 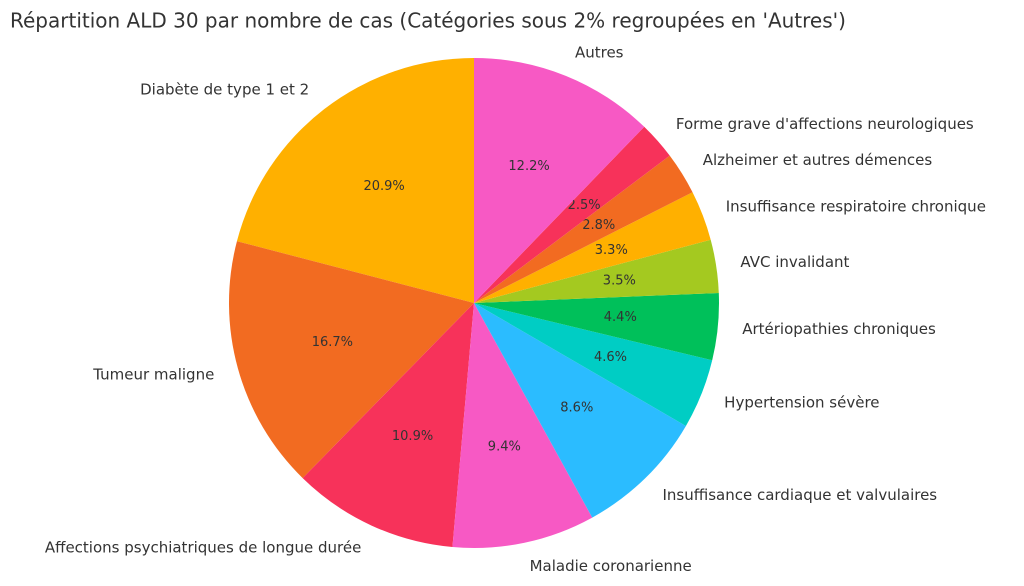 What do you see at coordinates (799, 495) in the screenshot?
I see `slice-label: Insuffisance cardiaque et valvulaires` at bounding box center [799, 495].